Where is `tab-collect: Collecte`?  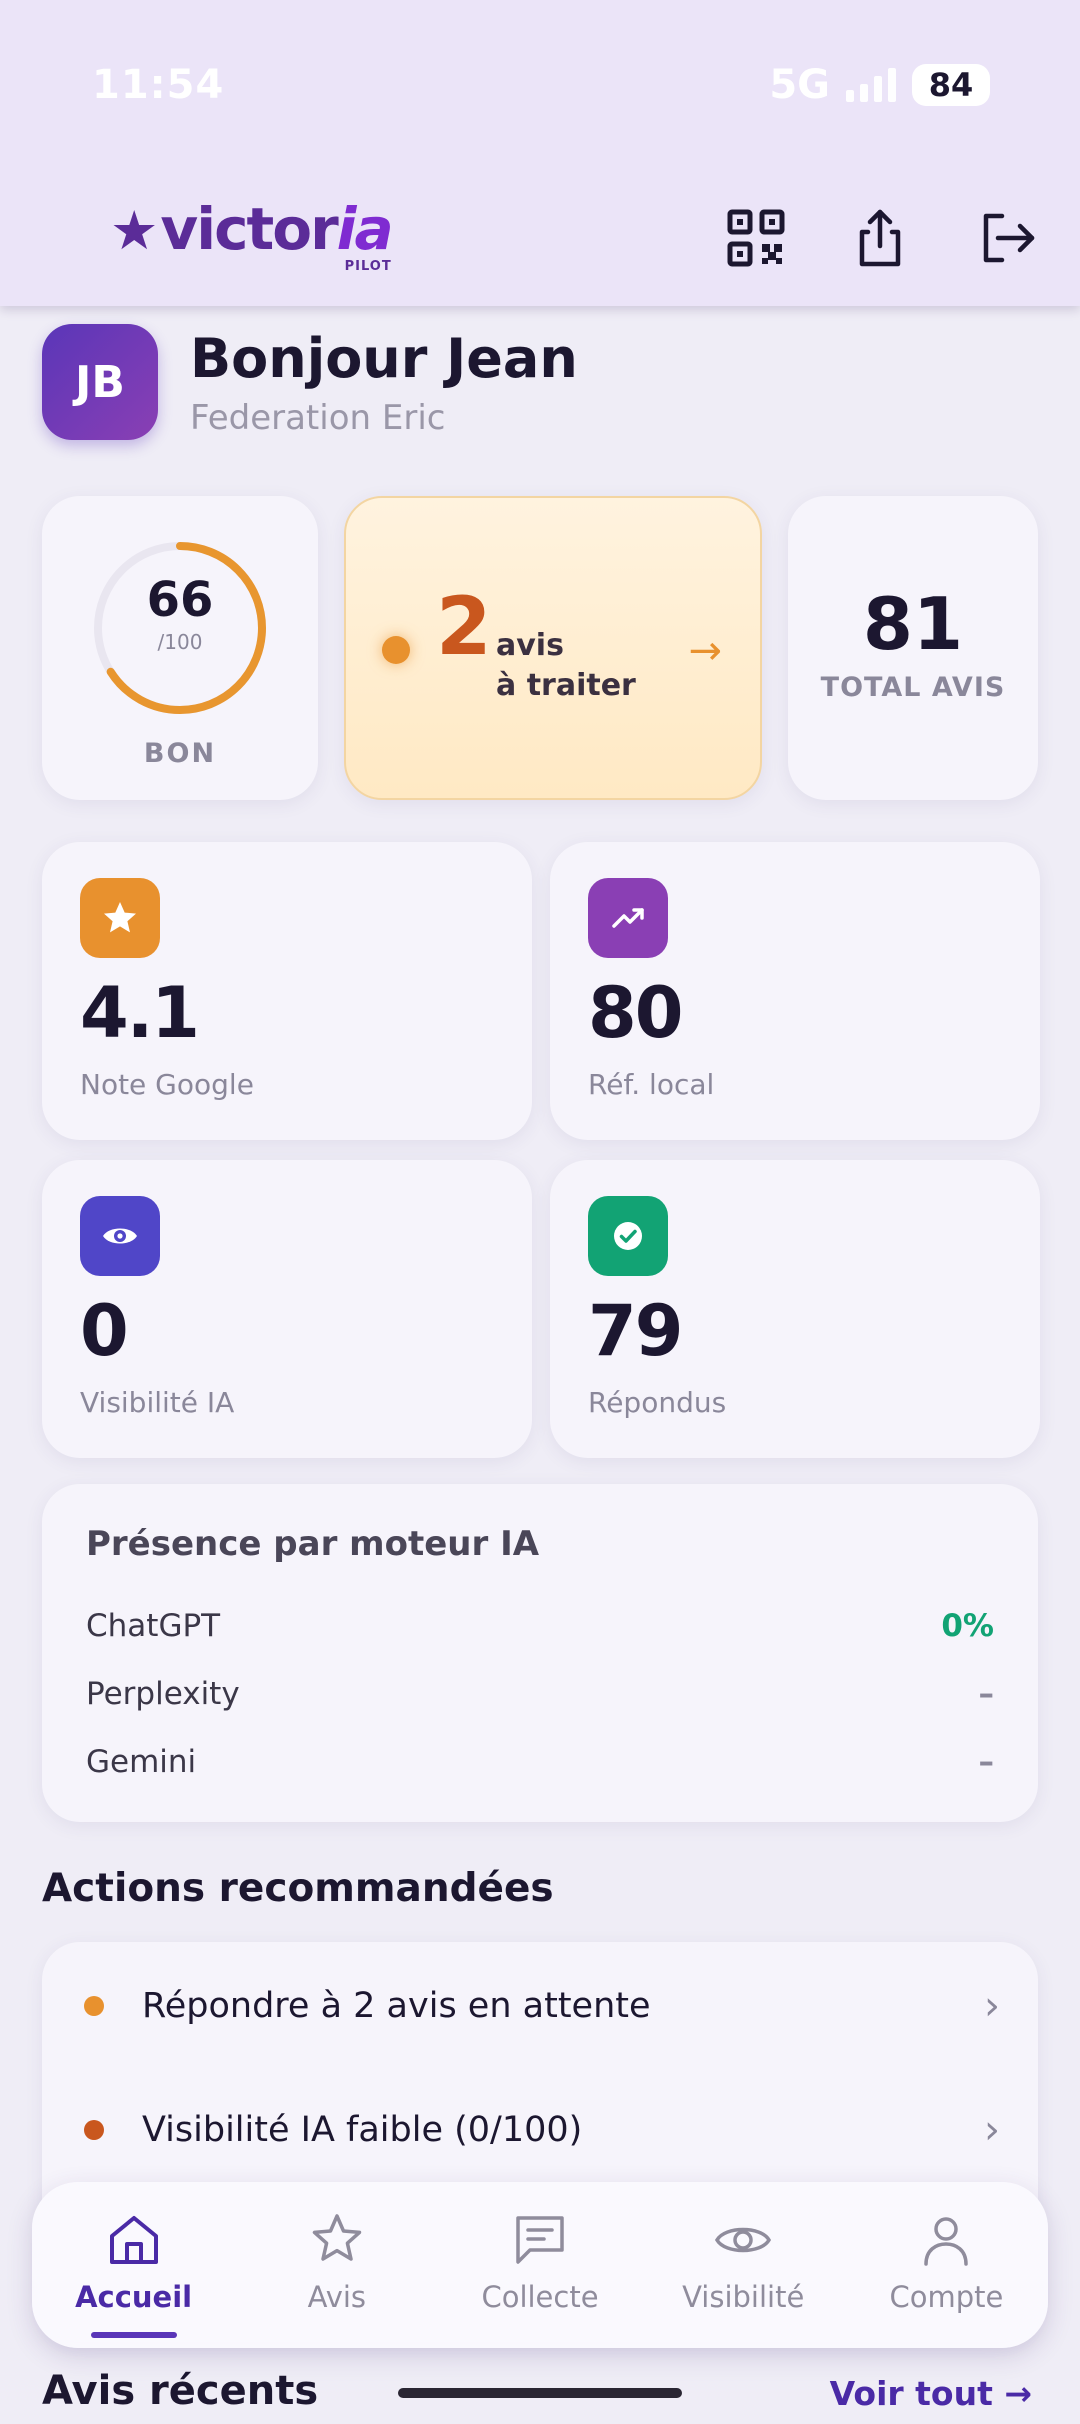
tab-collect: Collecte is located at coordinates (539, 2265).